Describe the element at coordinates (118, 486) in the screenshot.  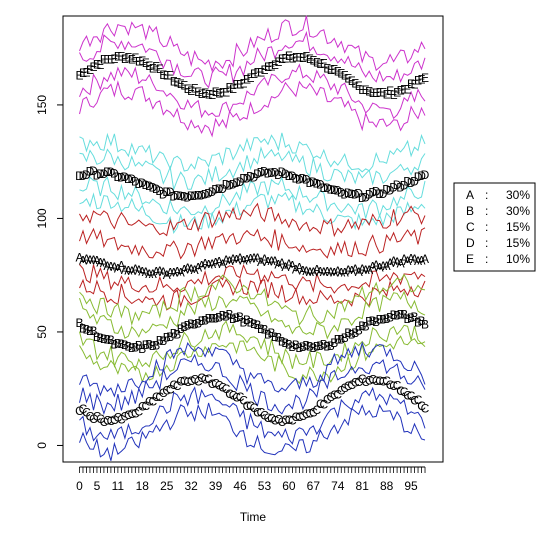
I see `x-tick-label: 11` at that location.